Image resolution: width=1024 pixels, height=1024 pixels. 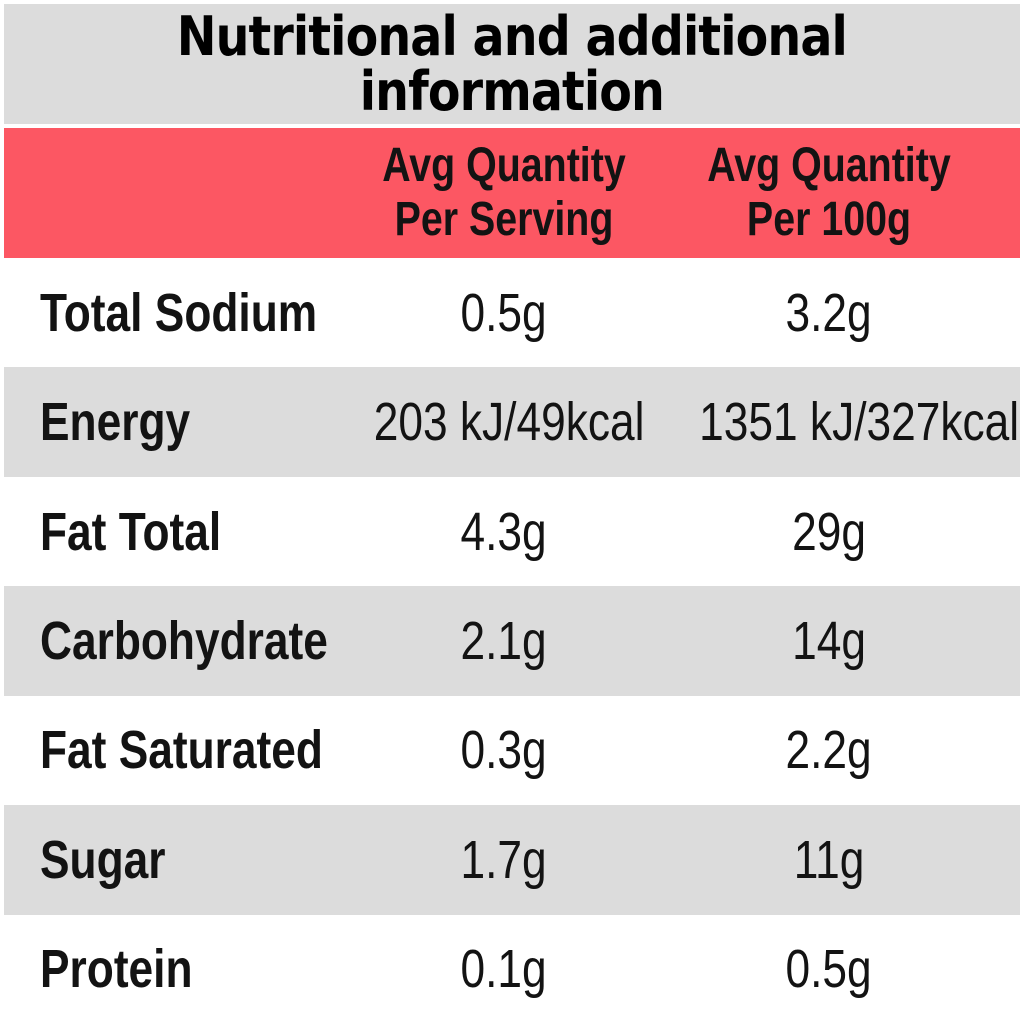 What do you see at coordinates (131, 531) in the screenshot?
I see `row-label: Fat Total` at bounding box center [131, 531].